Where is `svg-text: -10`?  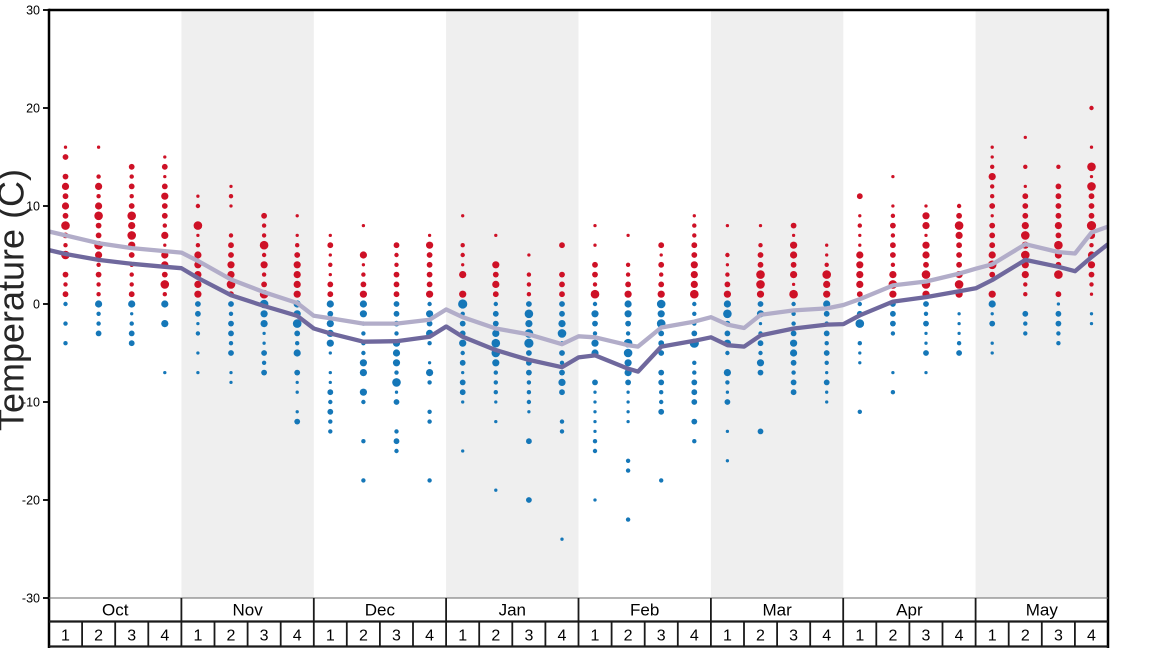
svg-text: -10 is located at coordinates (31, 403).